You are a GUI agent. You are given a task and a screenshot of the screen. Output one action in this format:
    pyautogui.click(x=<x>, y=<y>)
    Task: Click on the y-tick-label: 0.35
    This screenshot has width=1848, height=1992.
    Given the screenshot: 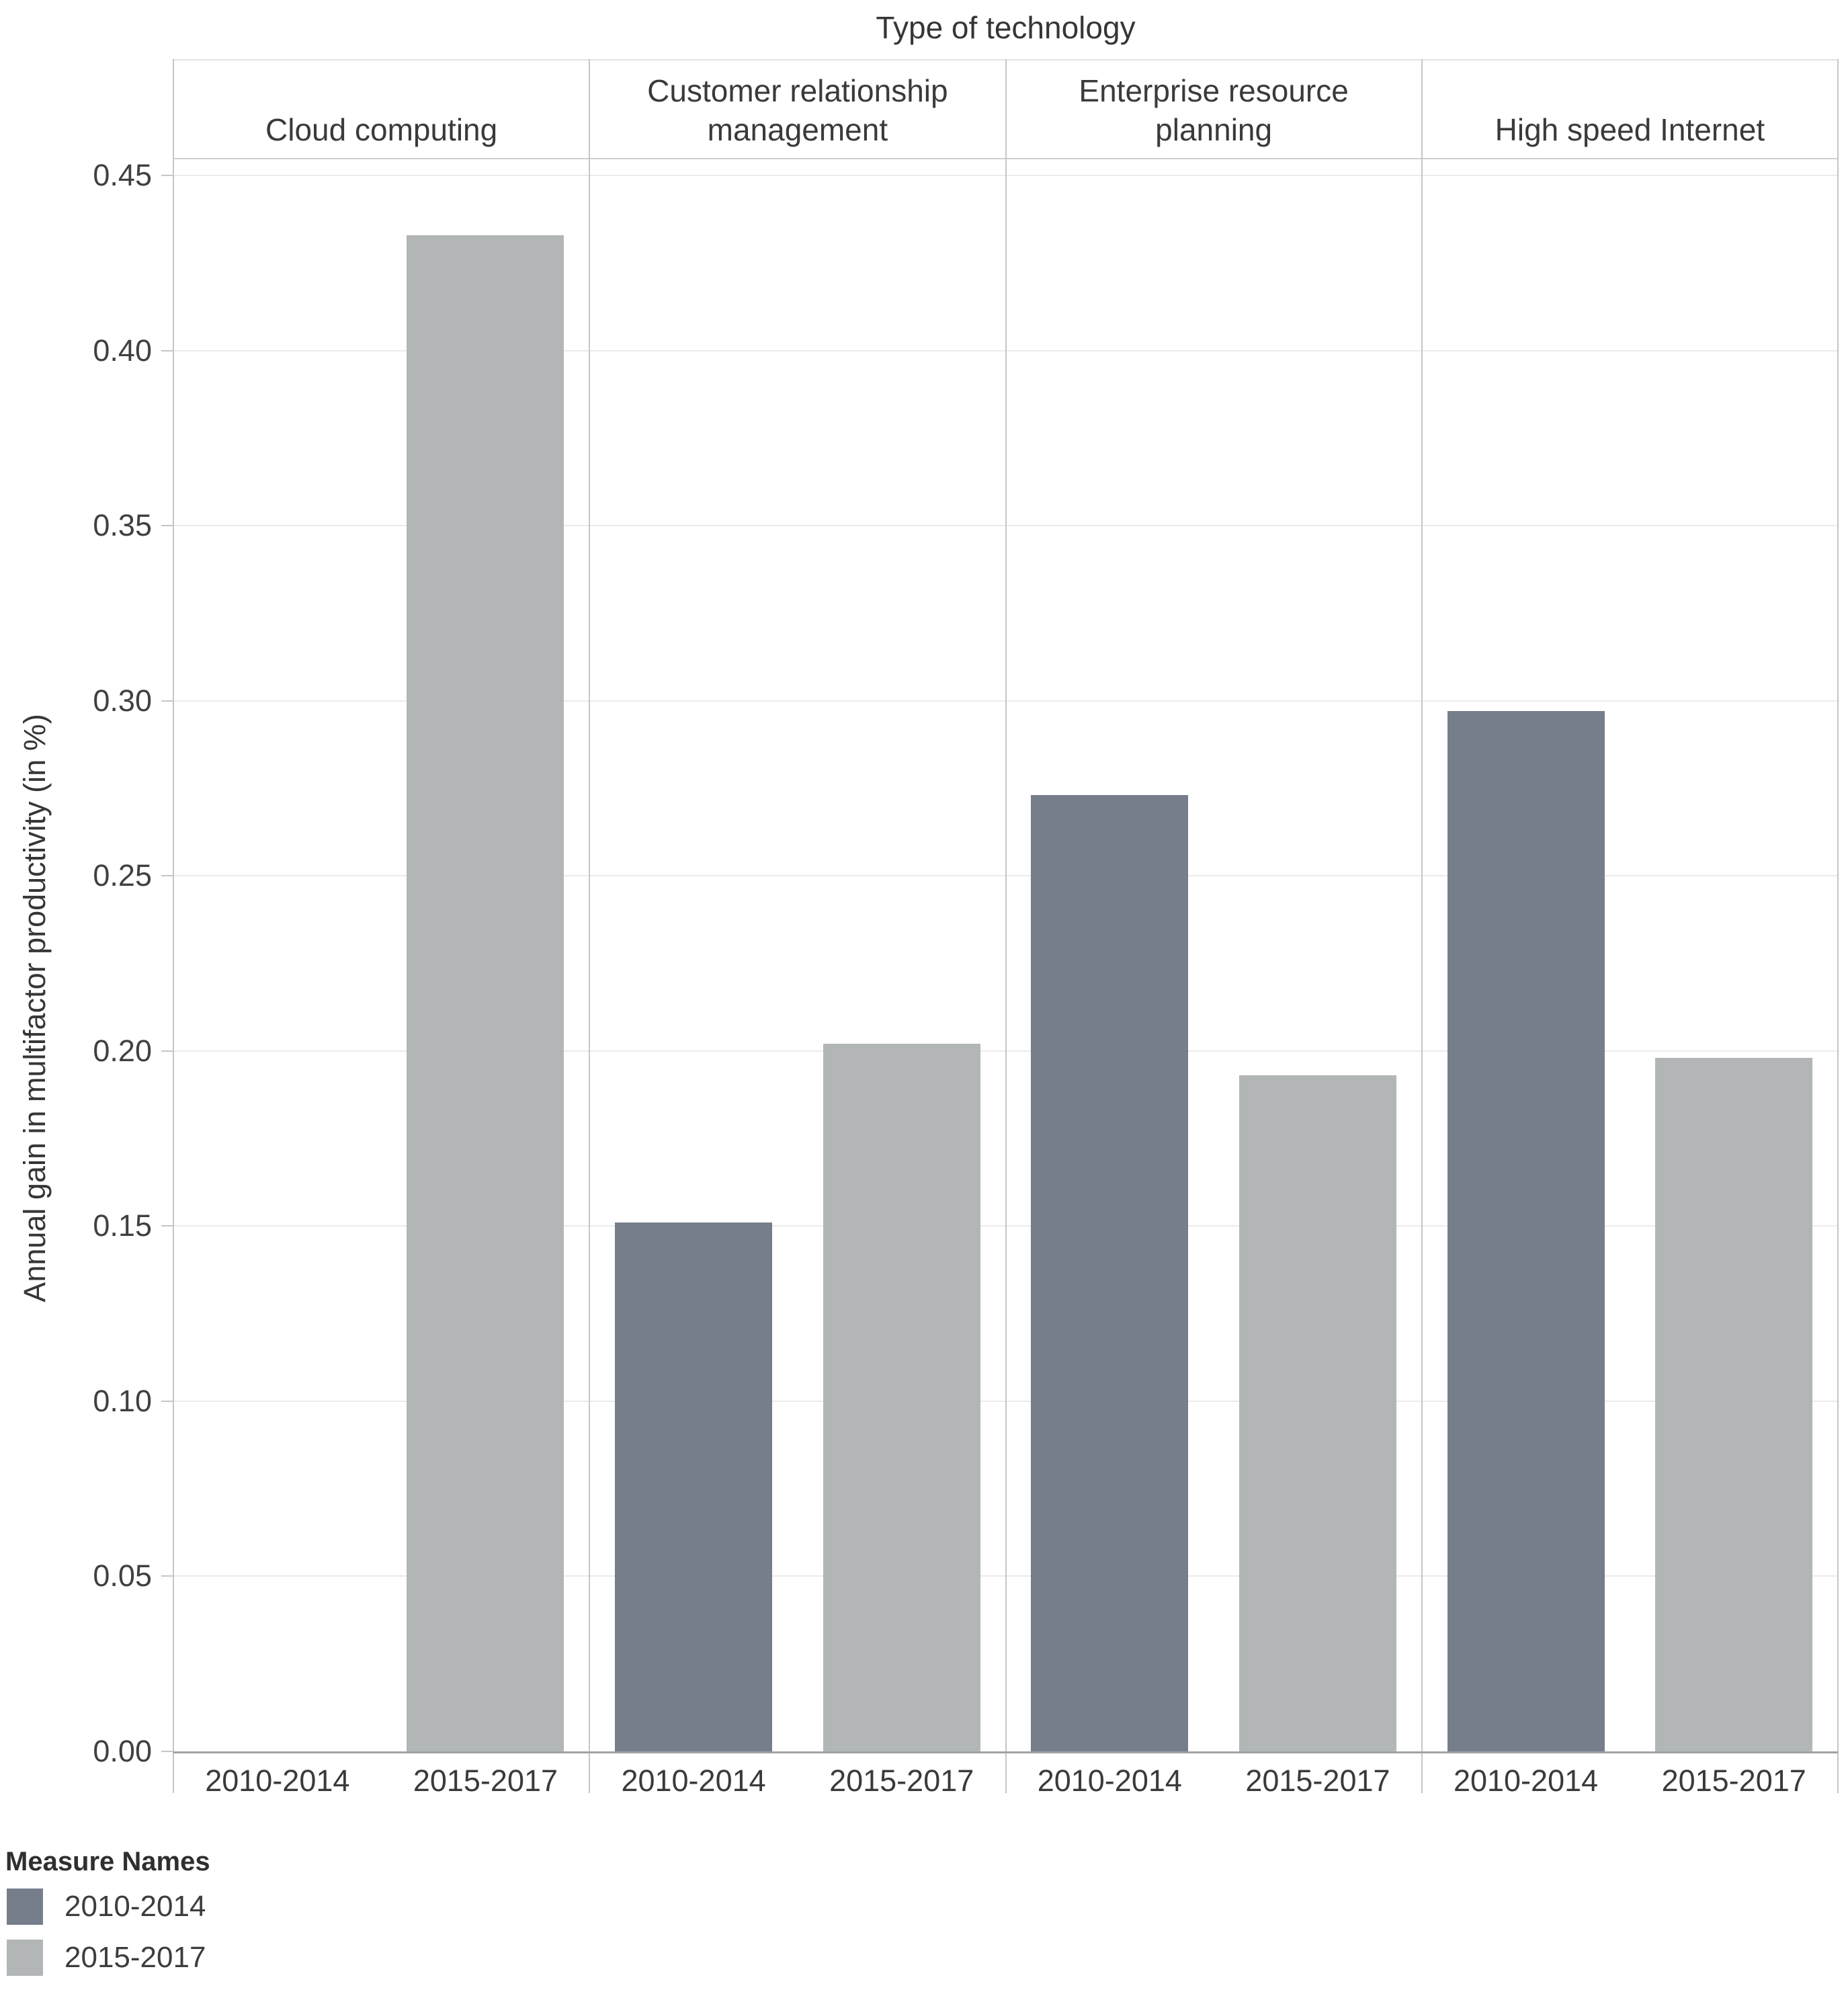 What is the action you would take?
    pyautogui.click(x=123, y=526)
    